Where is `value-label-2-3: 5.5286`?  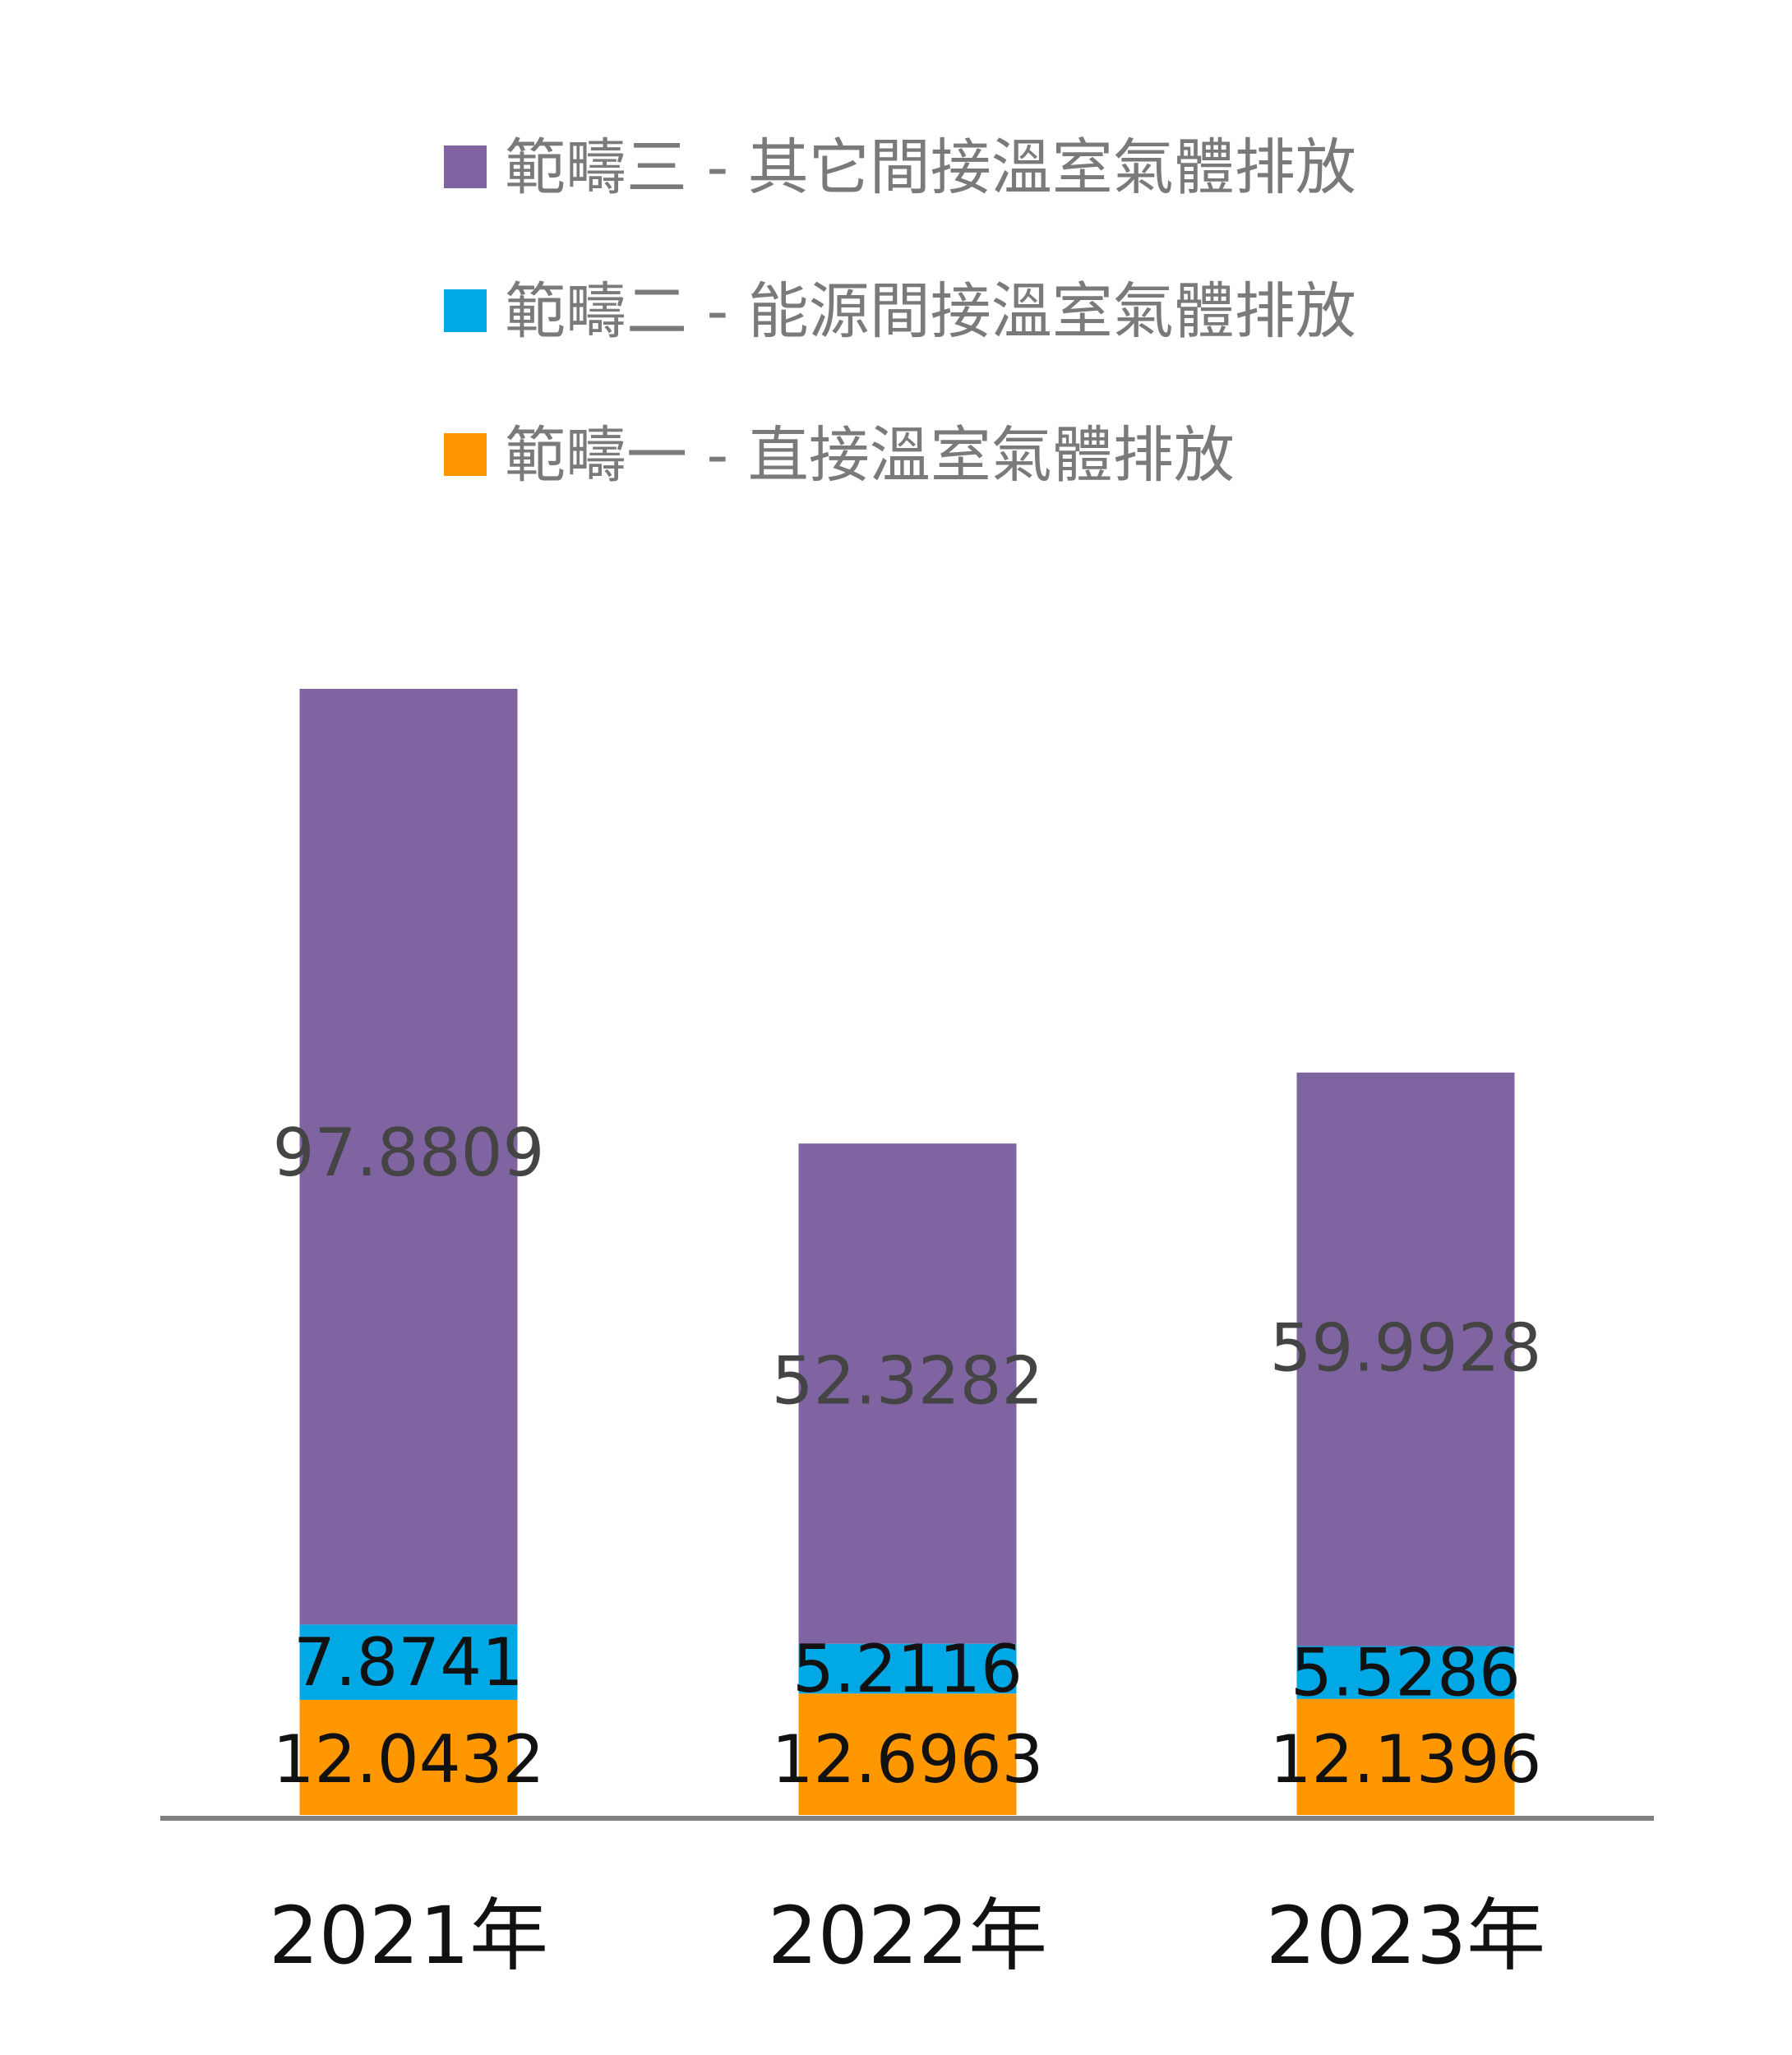
value-label-2-3: 5.5286 is located at coordinates (1406, 1673).